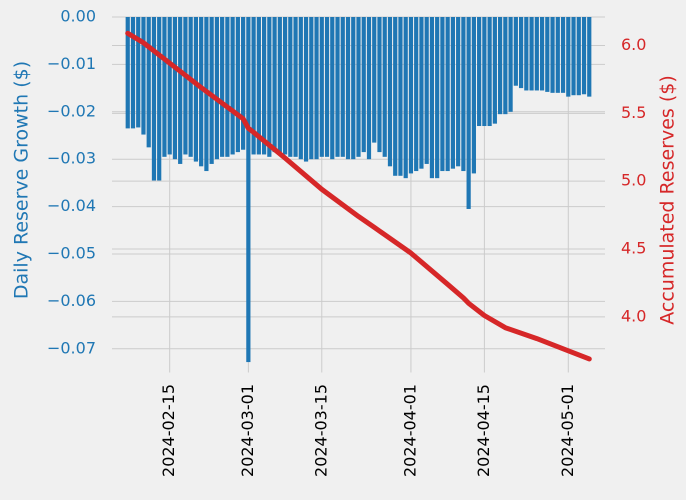 The height and width of the screenshot is (500, 686). Describe the element at coordinates (633, 248) in the screenshot. I see `y2-tick-label: 4.5` at that location.